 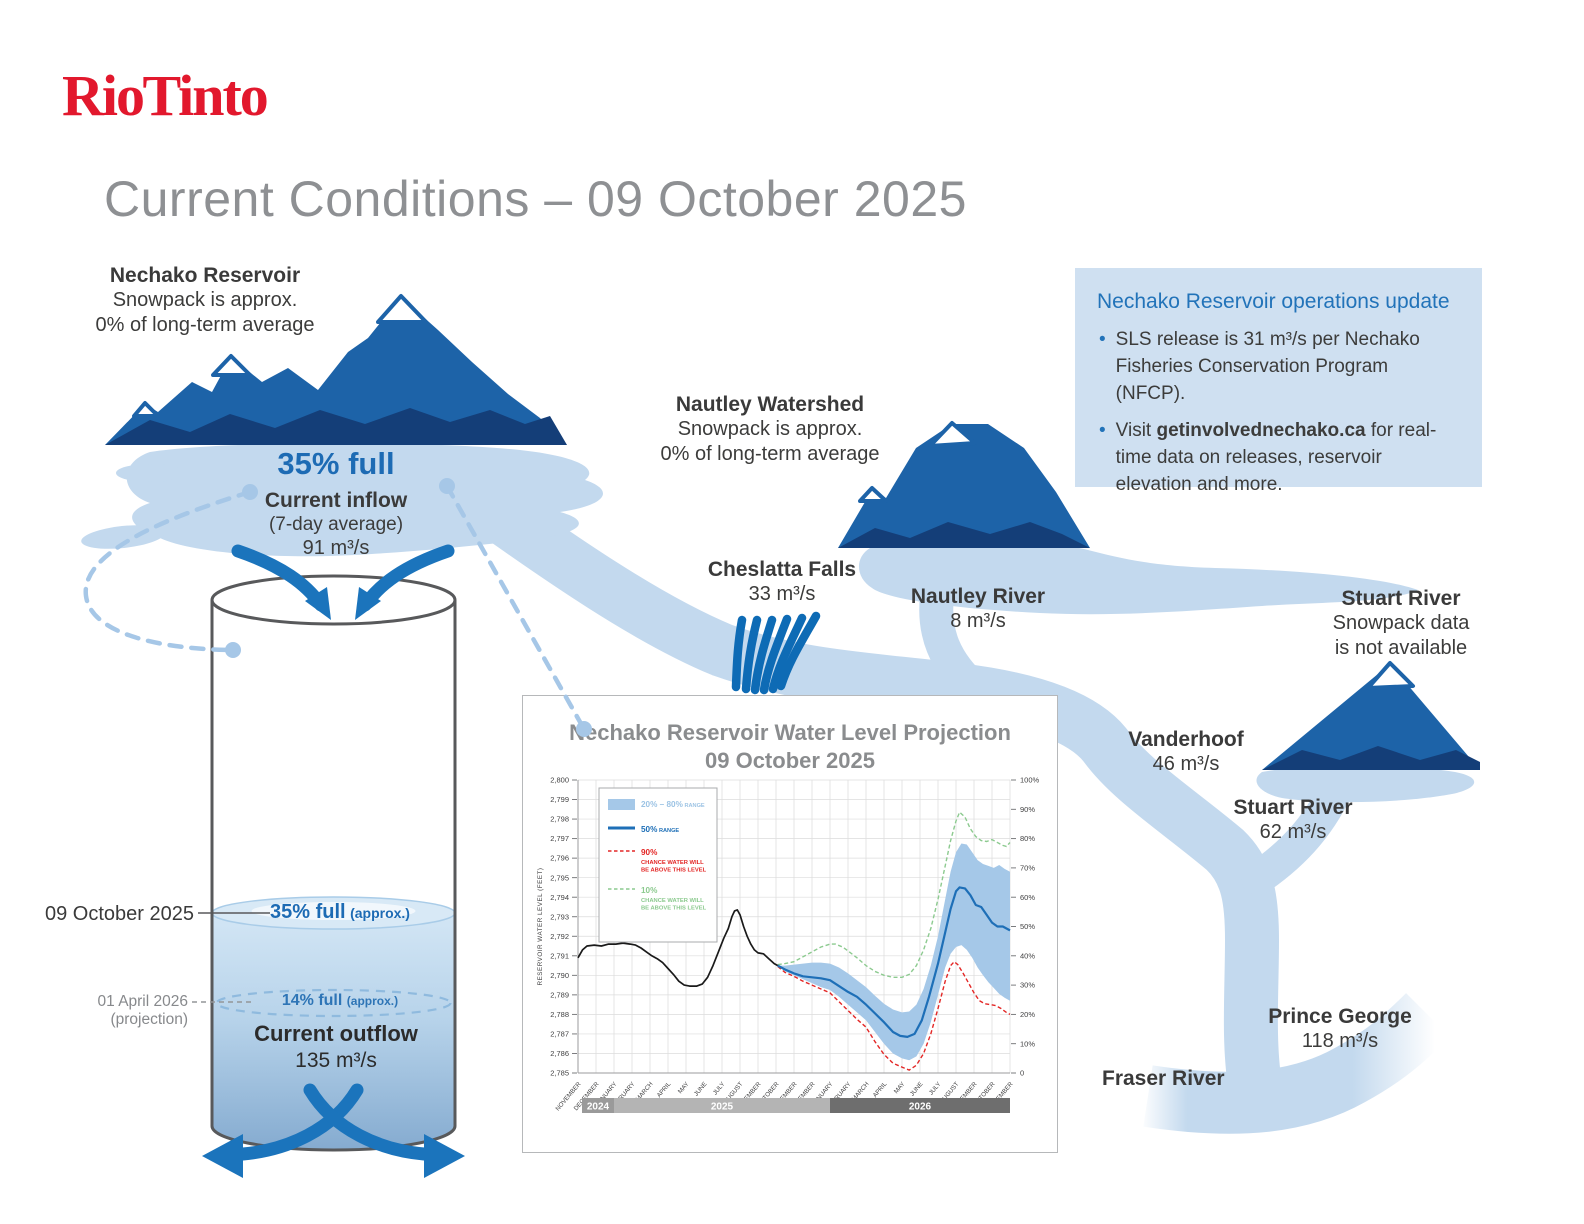 I want to click on svg-text: 80%, so click(x=1027, y=838).